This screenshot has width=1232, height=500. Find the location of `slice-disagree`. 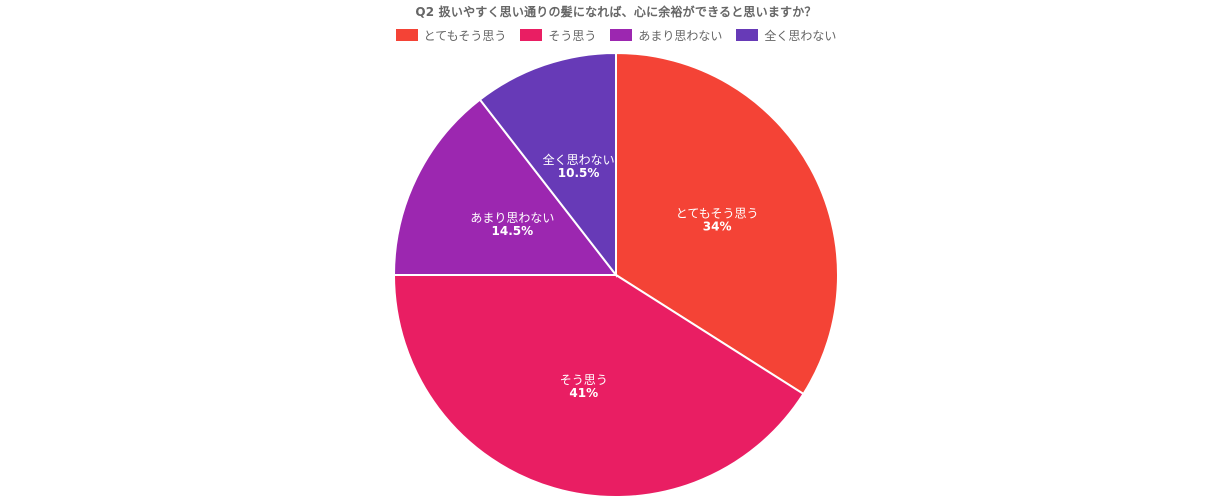

slice-disagree is located at coordinates (505, 187).